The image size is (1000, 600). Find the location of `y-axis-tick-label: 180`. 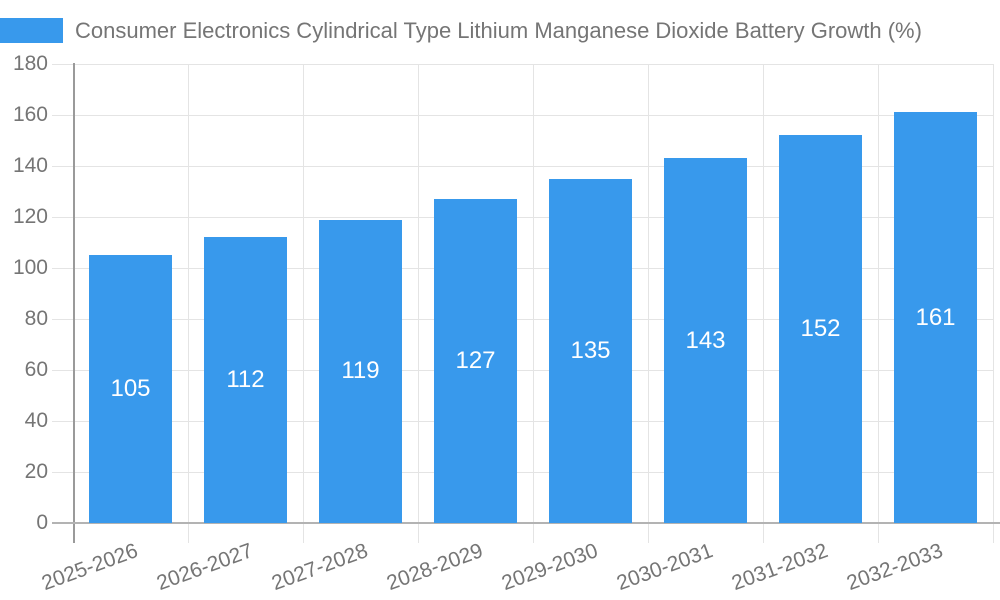

y-axis-tick-label: 180 is located at coordinates (30, 63).